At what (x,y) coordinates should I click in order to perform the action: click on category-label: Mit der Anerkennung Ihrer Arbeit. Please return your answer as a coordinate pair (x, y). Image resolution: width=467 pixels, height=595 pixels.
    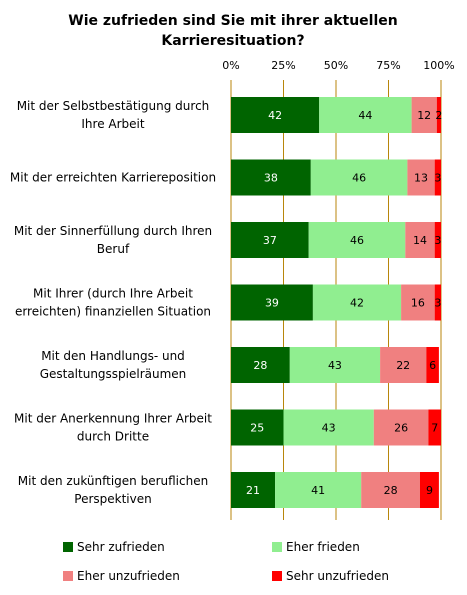
    Looking at the image, I should click on (113, 419).